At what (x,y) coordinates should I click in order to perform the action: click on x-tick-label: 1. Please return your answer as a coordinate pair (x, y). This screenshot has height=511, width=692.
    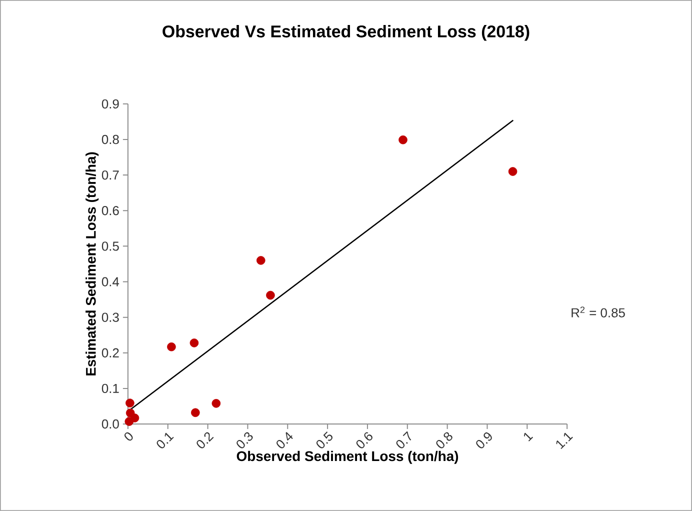
    Looking at the image, I should click on (529, 437).